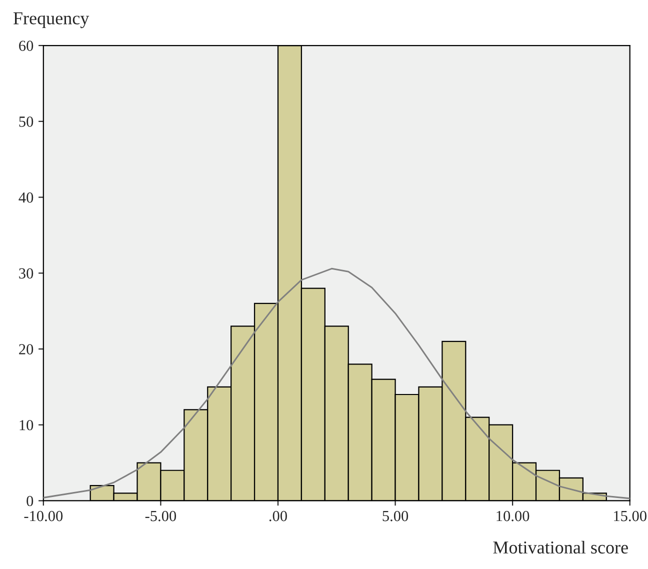 This screenshot has height=569, width=648. Describe the element at coordinates (26, 197) in the screenshot. I see `y-tick-label: 40` at that location.